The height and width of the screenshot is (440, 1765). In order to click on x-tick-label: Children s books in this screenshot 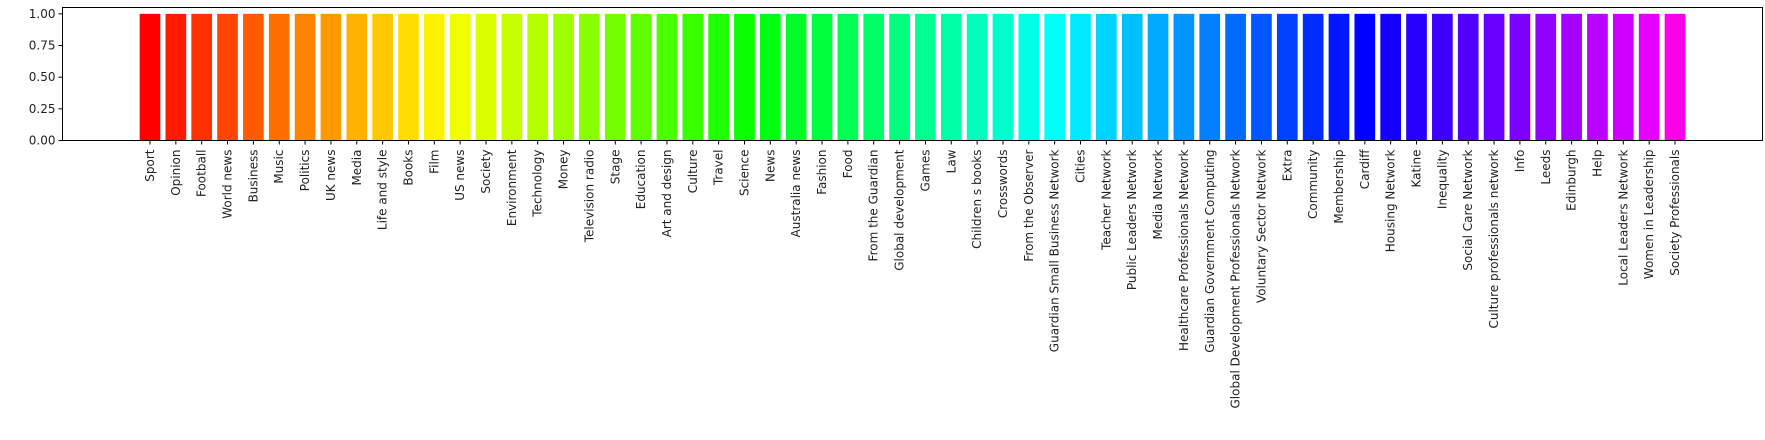, I will do `click(977, 199)`.